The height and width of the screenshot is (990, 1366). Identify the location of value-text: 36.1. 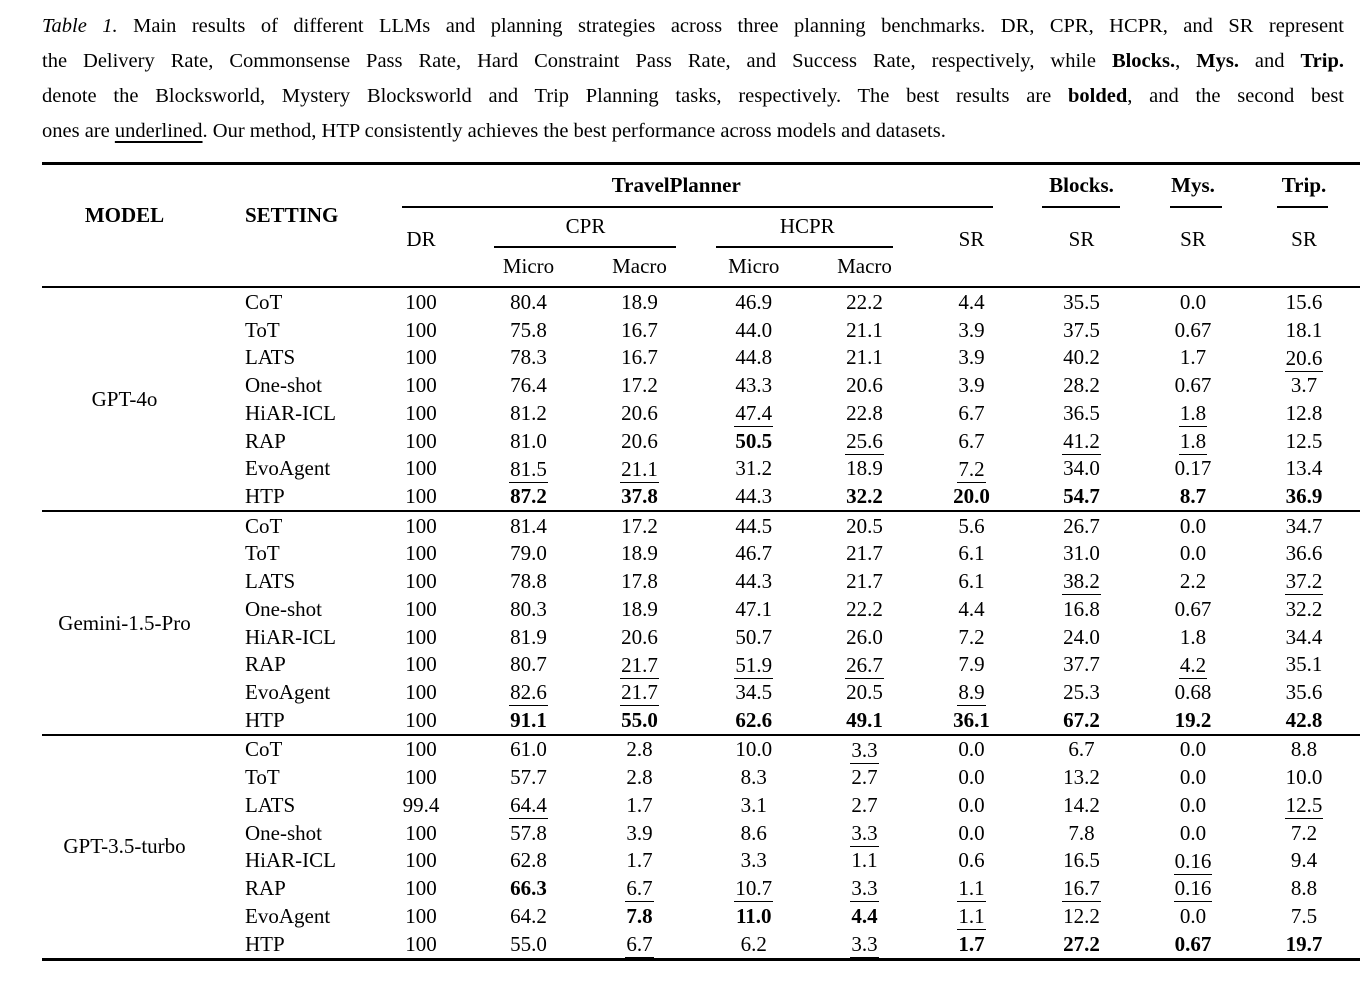
(971, 719).